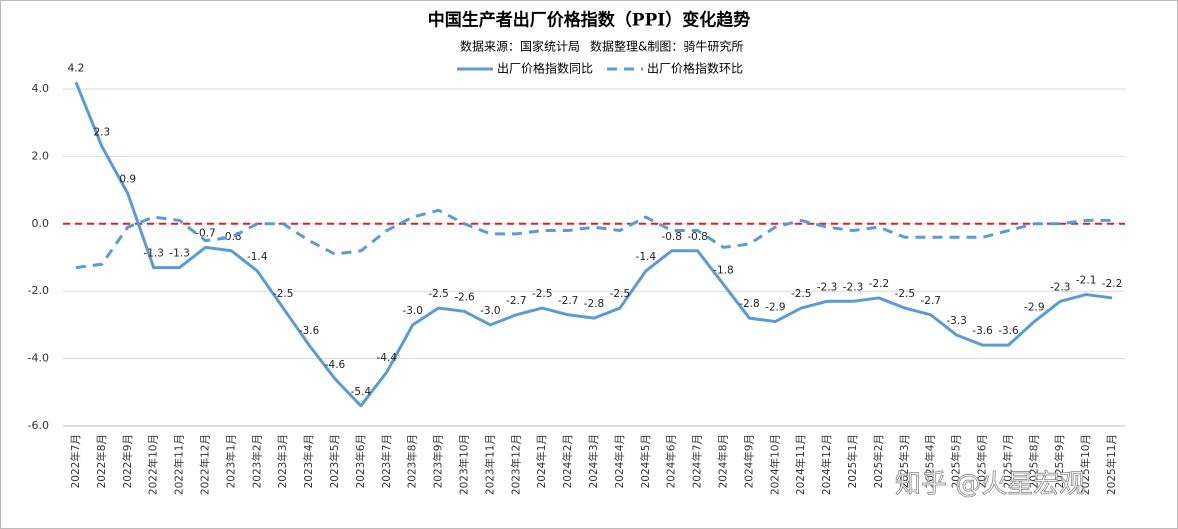  Describe the element at coordinates (545, 68) in the screenshot. I see `legend-label: 出厂价格指数同比` at that location.